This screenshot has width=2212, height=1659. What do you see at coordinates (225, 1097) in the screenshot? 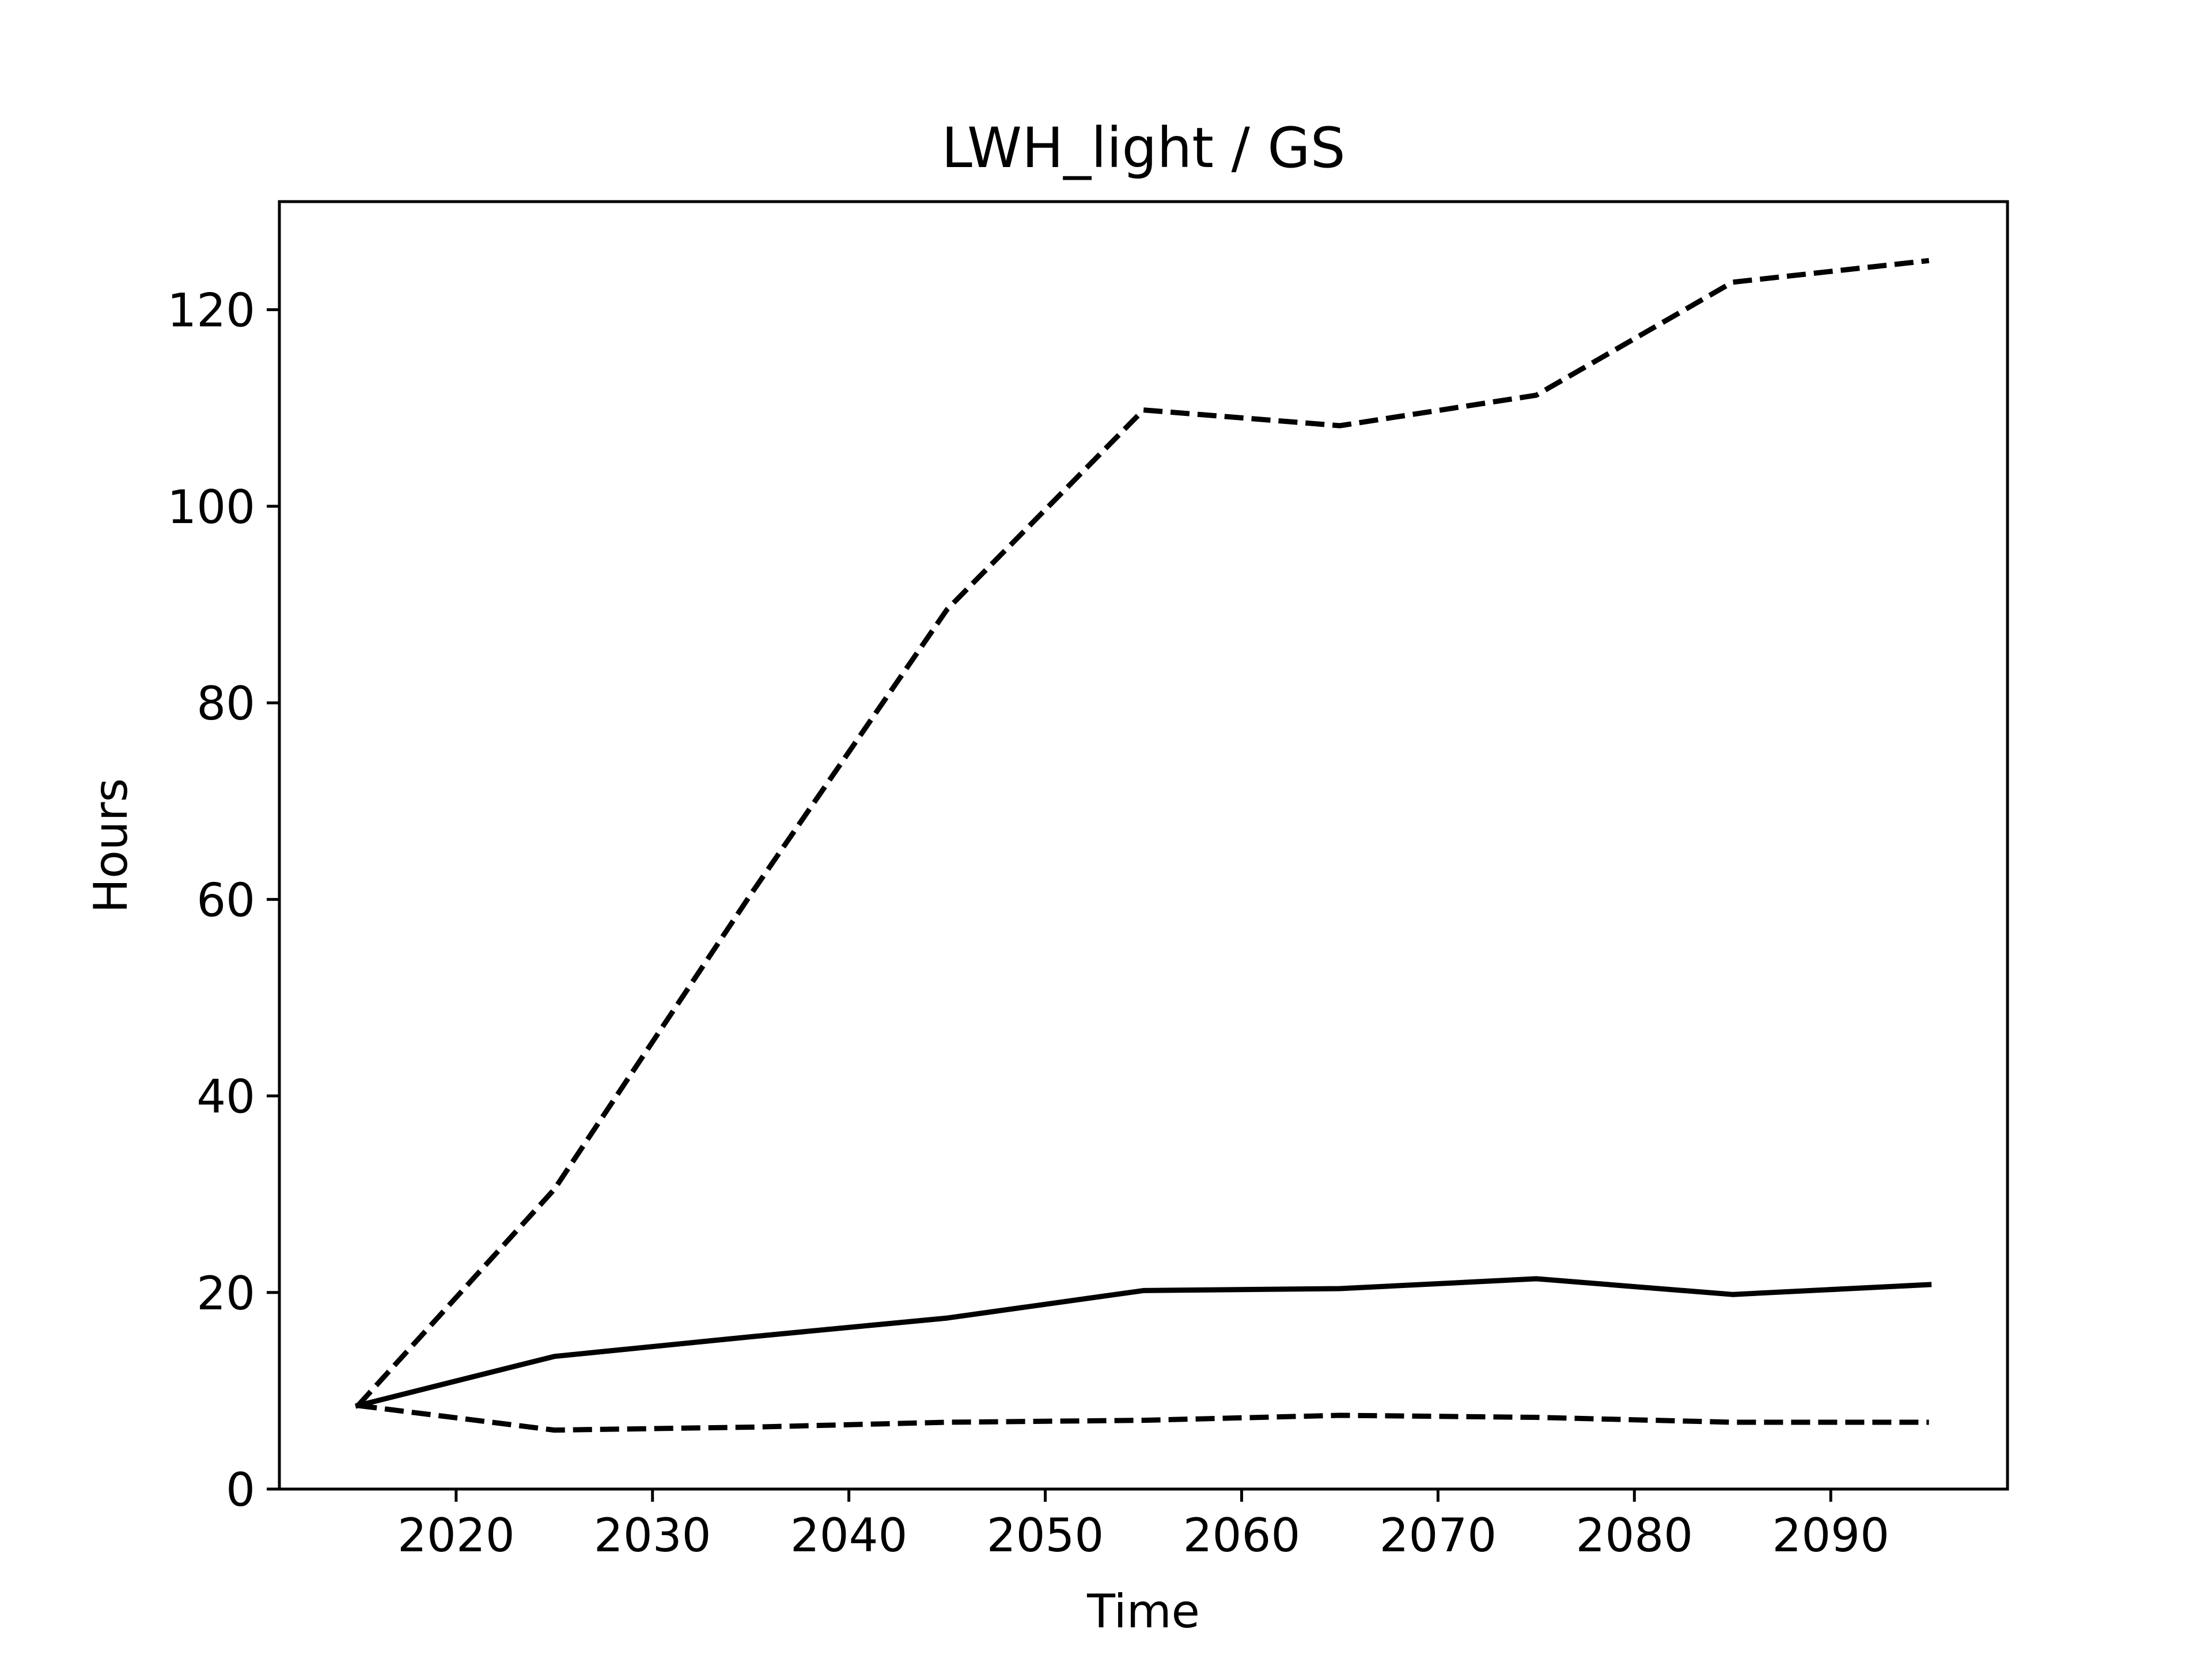
I see `y-tick-label: 40` at bounding box center [225, 1097].